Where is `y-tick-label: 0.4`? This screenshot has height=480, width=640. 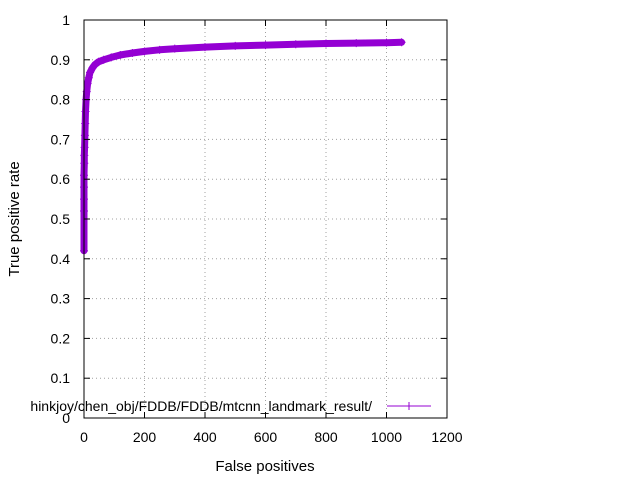 y-tick-label: 0.4 is located at coordinates (61, 259).